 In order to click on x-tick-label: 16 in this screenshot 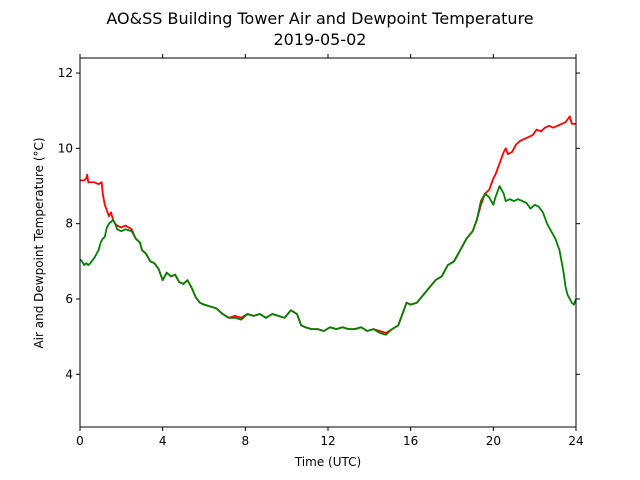, I will do `click(410, 441)`.